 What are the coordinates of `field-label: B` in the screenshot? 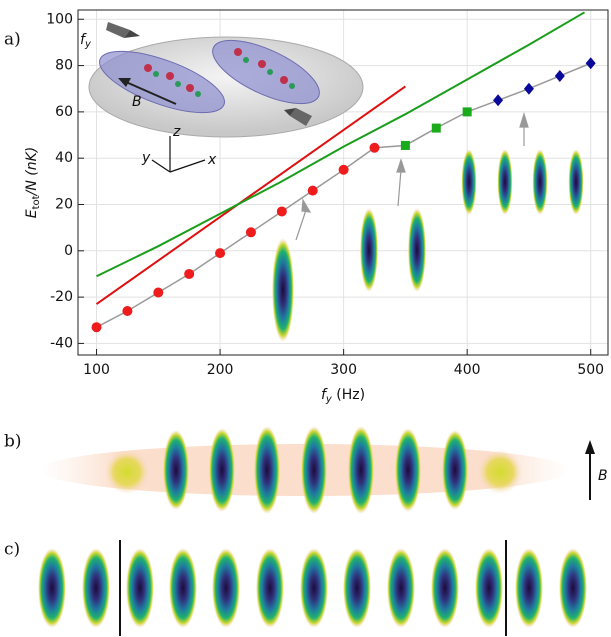 It's located at (603, 476).